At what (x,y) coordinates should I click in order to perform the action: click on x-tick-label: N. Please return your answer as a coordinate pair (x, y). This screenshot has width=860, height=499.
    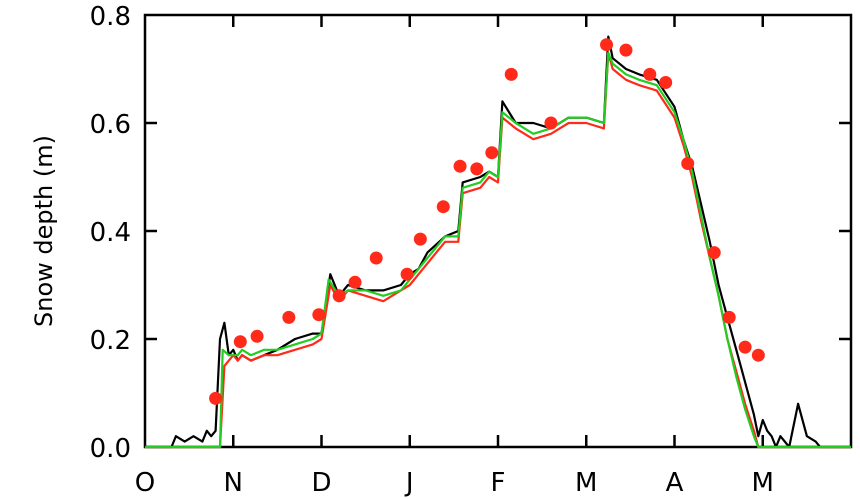
    Looking at the image, I should click on (233, 483).